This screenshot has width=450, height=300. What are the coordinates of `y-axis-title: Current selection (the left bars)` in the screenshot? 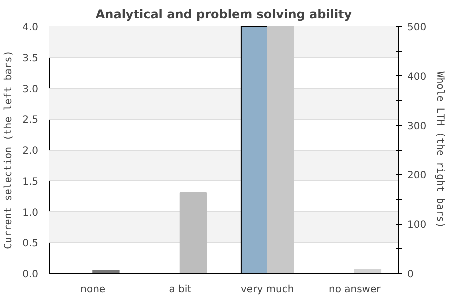 It's located at (9, 150).